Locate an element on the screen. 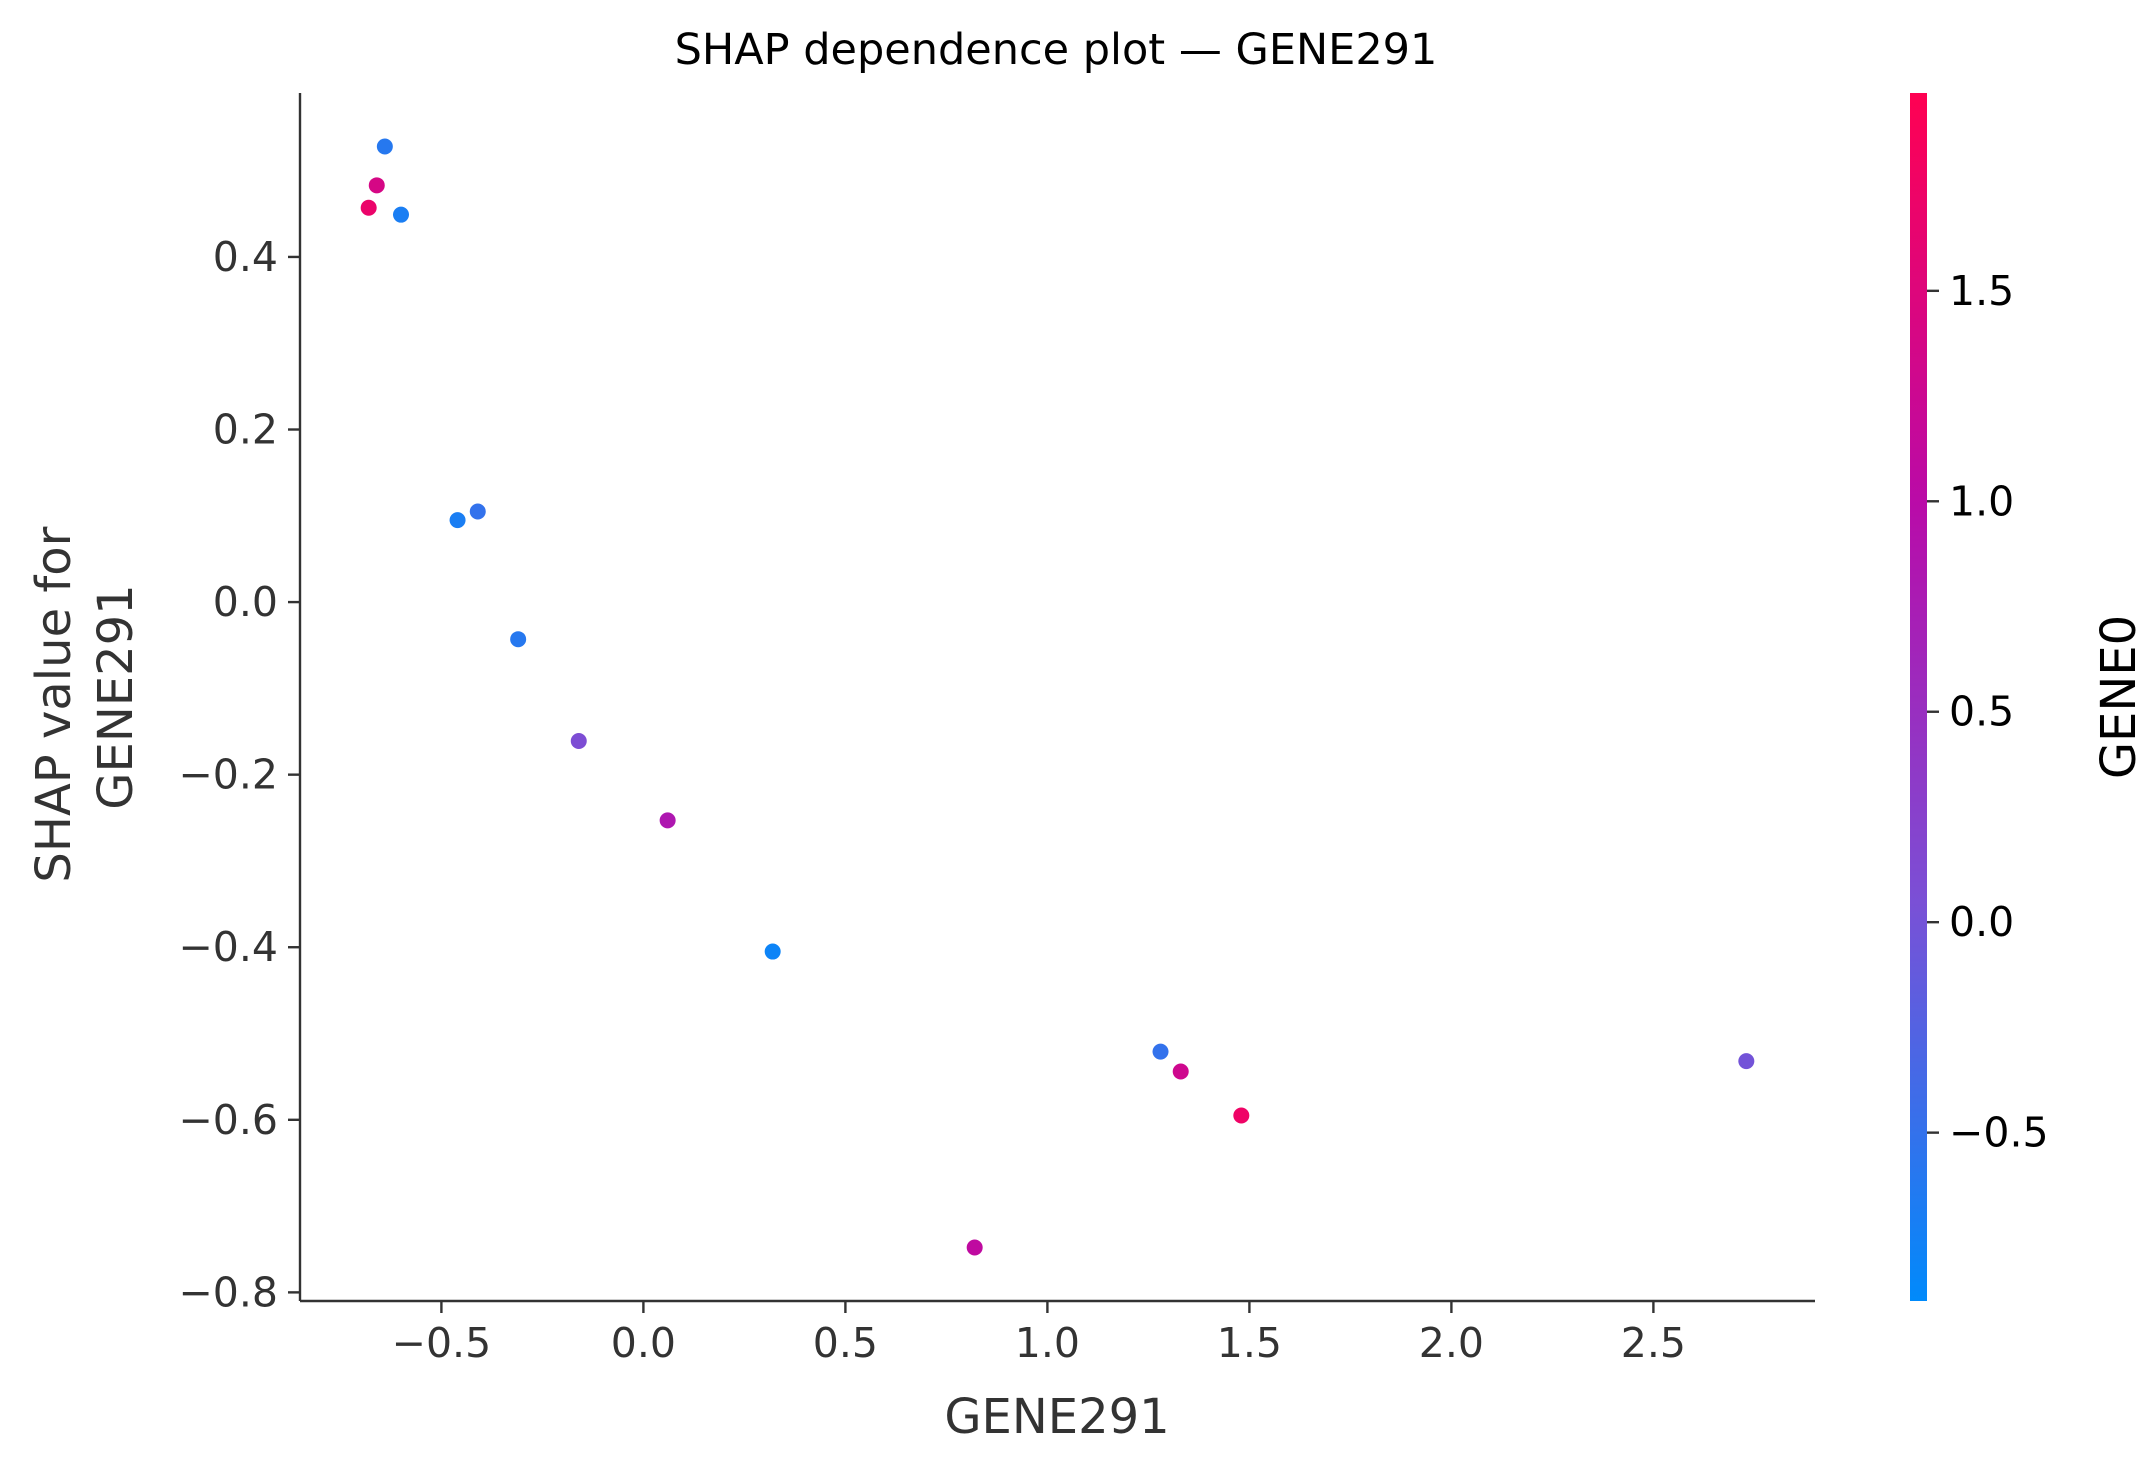  x-tick-label: 1.5 is located at coordinates (1249, 1343).